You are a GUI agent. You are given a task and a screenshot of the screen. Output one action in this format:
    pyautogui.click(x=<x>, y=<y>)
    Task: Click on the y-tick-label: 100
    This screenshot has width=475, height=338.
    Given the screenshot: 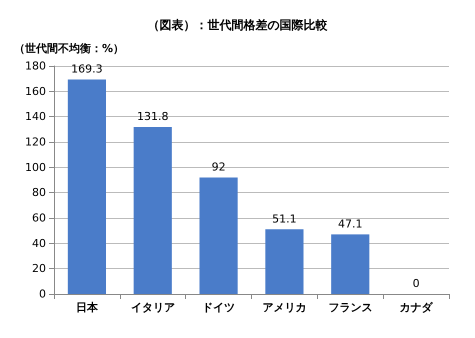 What is the action you would take?
    pyautogui.click(x=35, y=167)
    